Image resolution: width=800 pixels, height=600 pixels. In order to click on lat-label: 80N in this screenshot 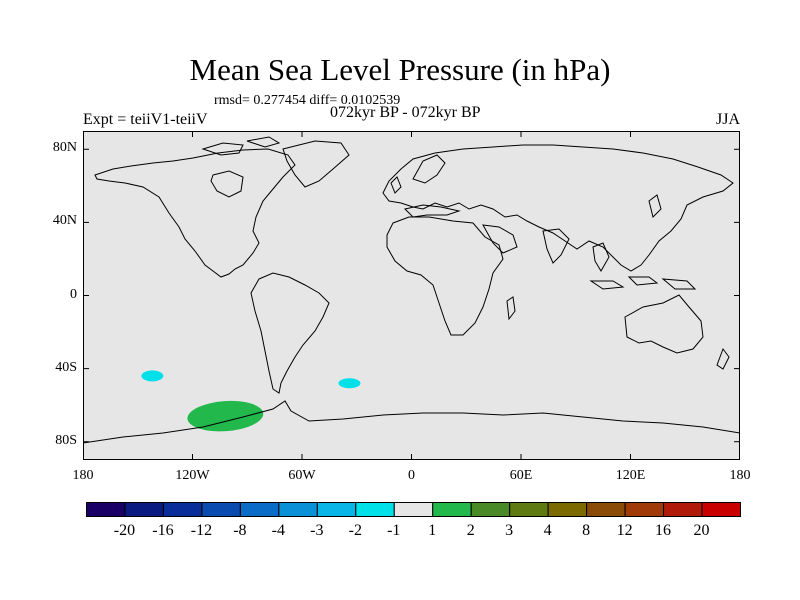, I will do `click(64, 148)`.